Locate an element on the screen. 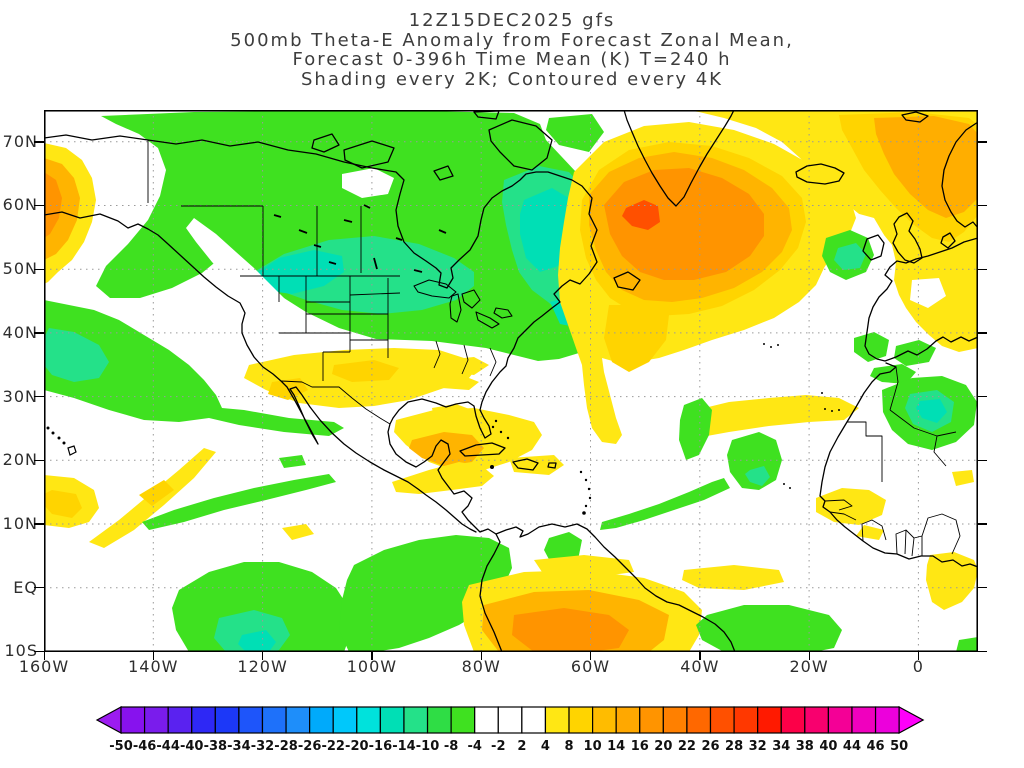 This screenshot has height=768, width=1024. colorbar-label: -28 is located at coordinates (286, 746).